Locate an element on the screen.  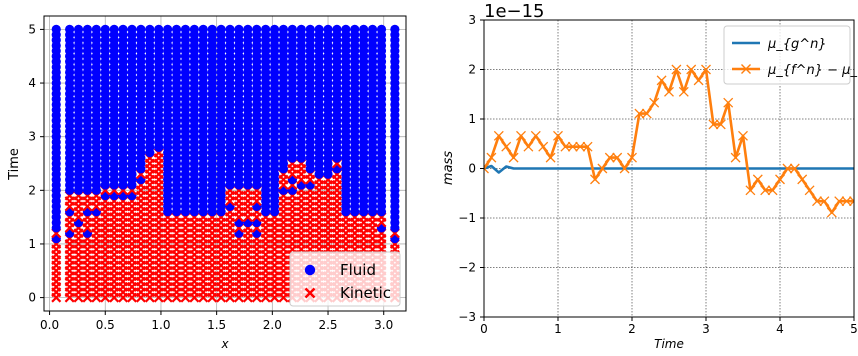
right-offset-text: 1e−15 is located at coordinates (514, 11).